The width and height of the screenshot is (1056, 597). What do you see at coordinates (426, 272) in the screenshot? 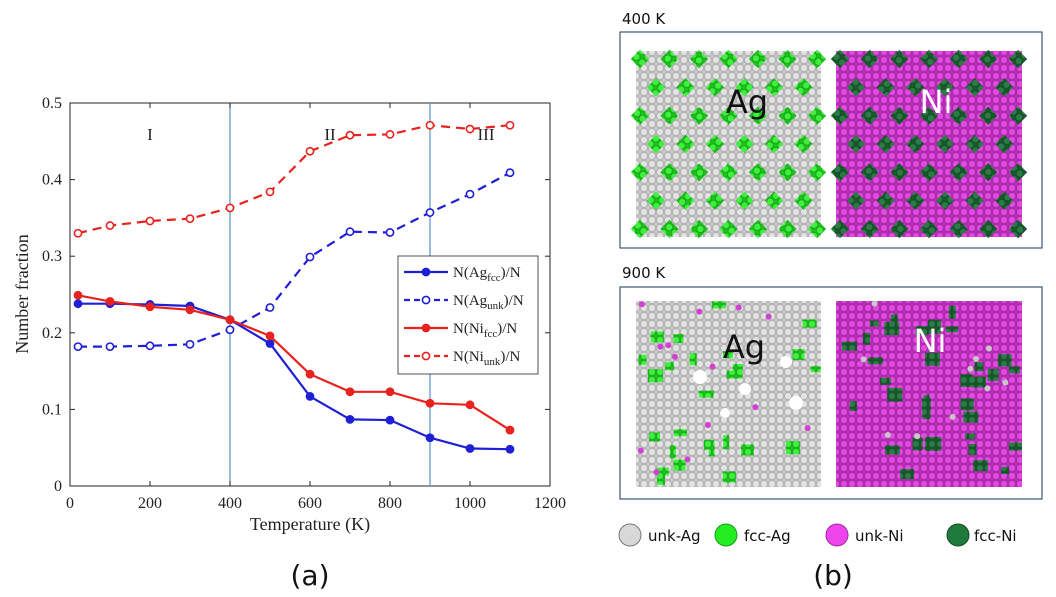
I see `legend-marker` at bounding box center [426, 272].